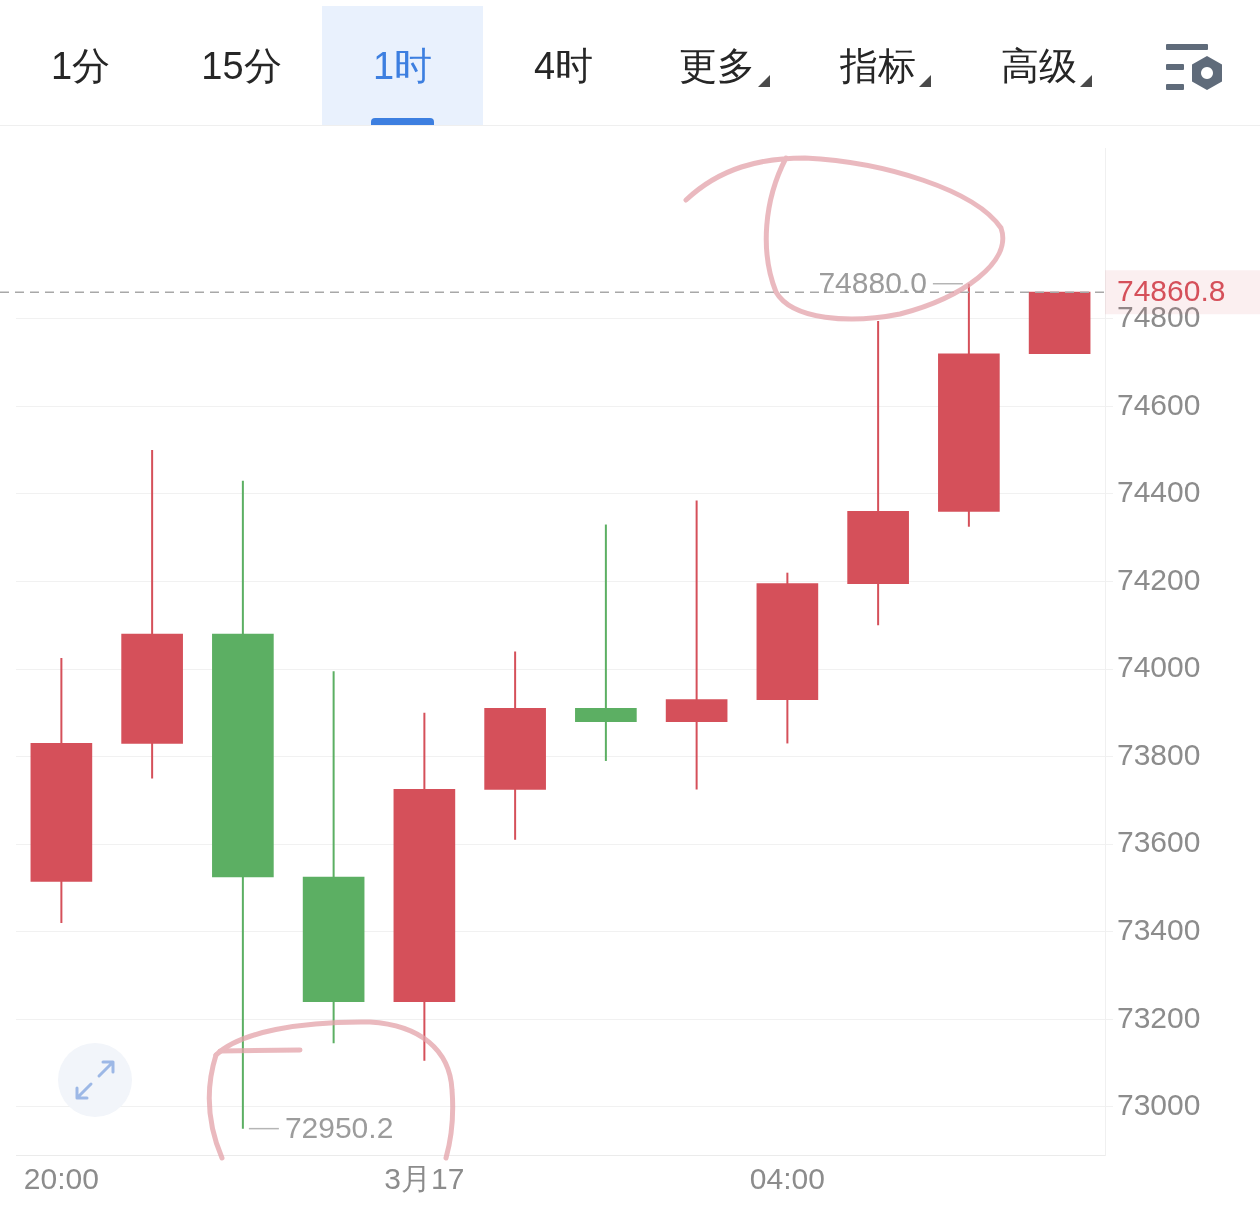  I want to click on y-tick-label: 73400, so click(1159, 929).